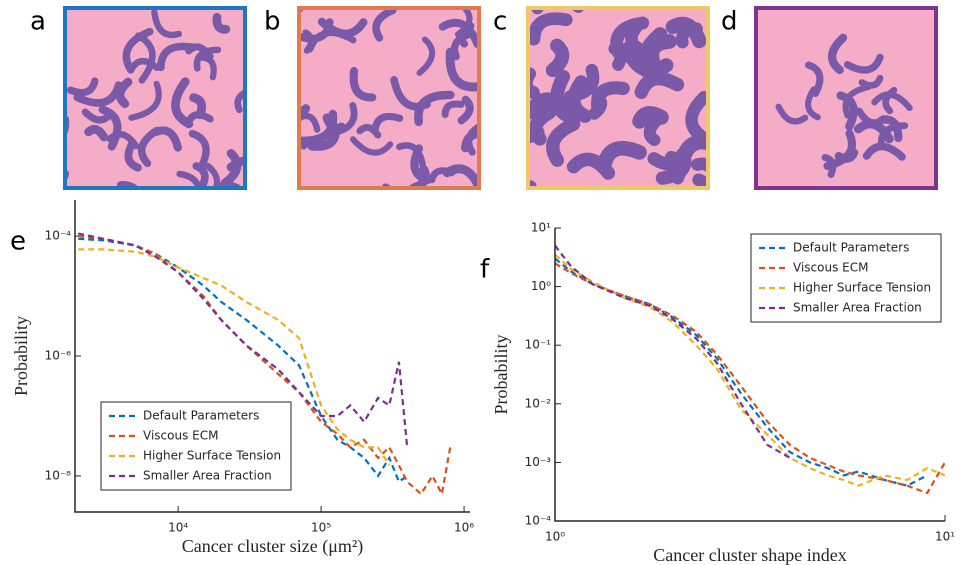  I want to click on x-tick-label: 10⁴, so click(178, 528).